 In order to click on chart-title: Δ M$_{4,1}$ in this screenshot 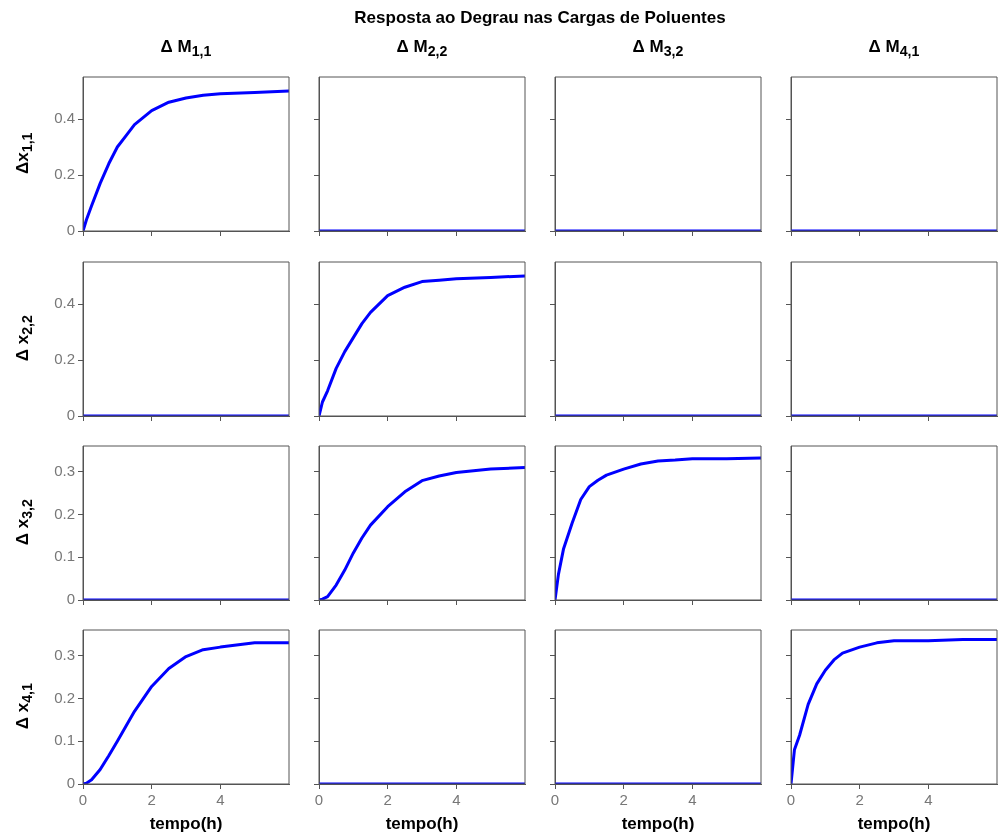, I will do `click(894, 48)`.